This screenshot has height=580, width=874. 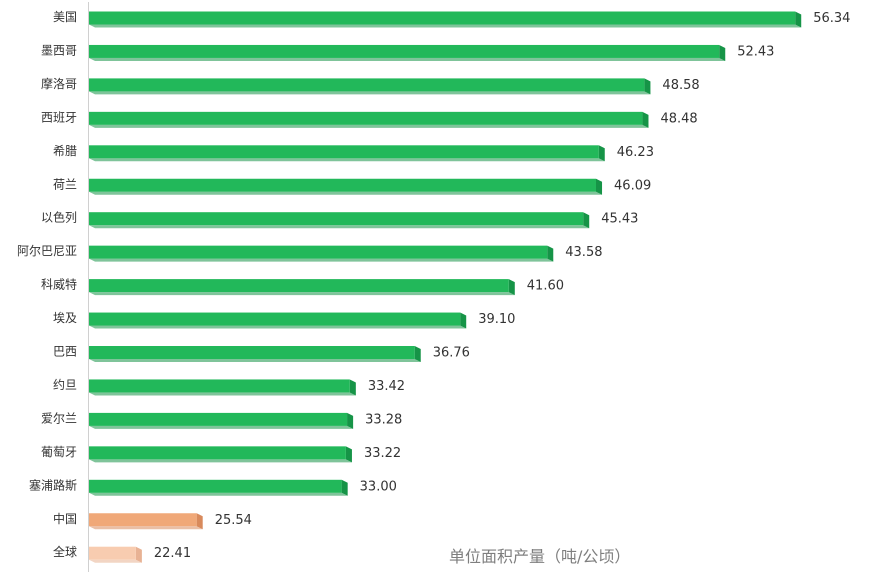 I want to click on category-label: 约旦, so click(x=65, y=384).